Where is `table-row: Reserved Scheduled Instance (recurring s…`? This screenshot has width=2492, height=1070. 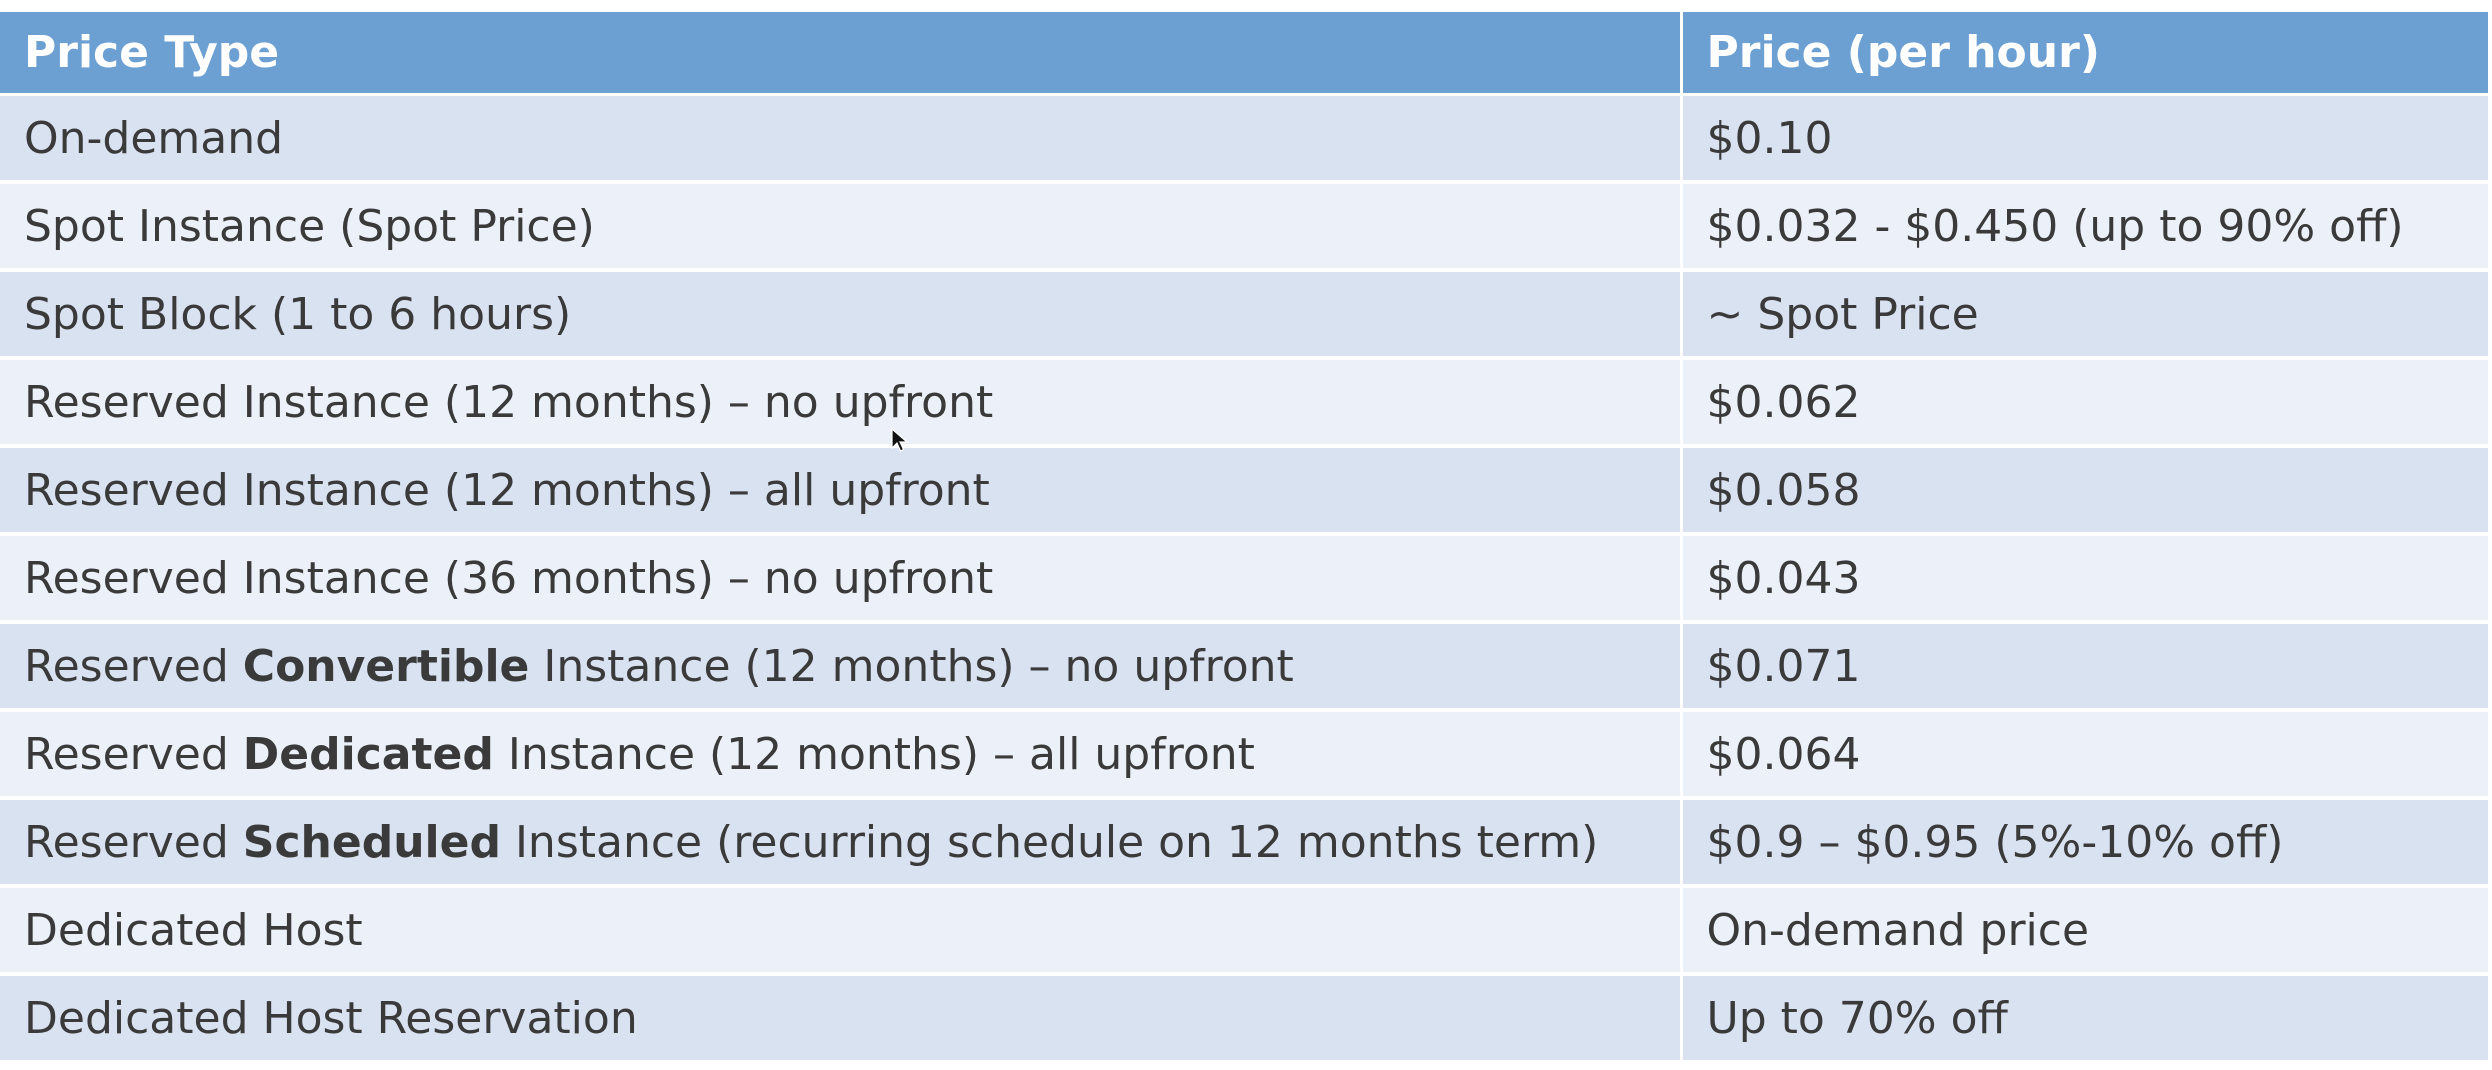
table-row: Reserved Scheduled Instance (recurring s… is located at coordinates (1244, 843).